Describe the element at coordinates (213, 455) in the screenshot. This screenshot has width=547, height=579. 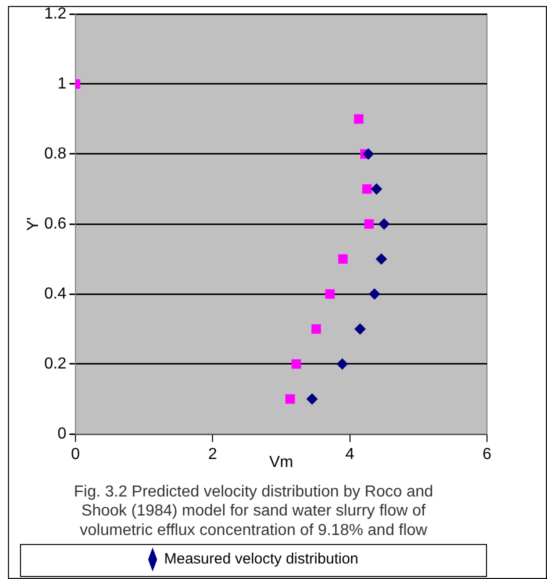
I see `x-tick-label: 2` at that location.